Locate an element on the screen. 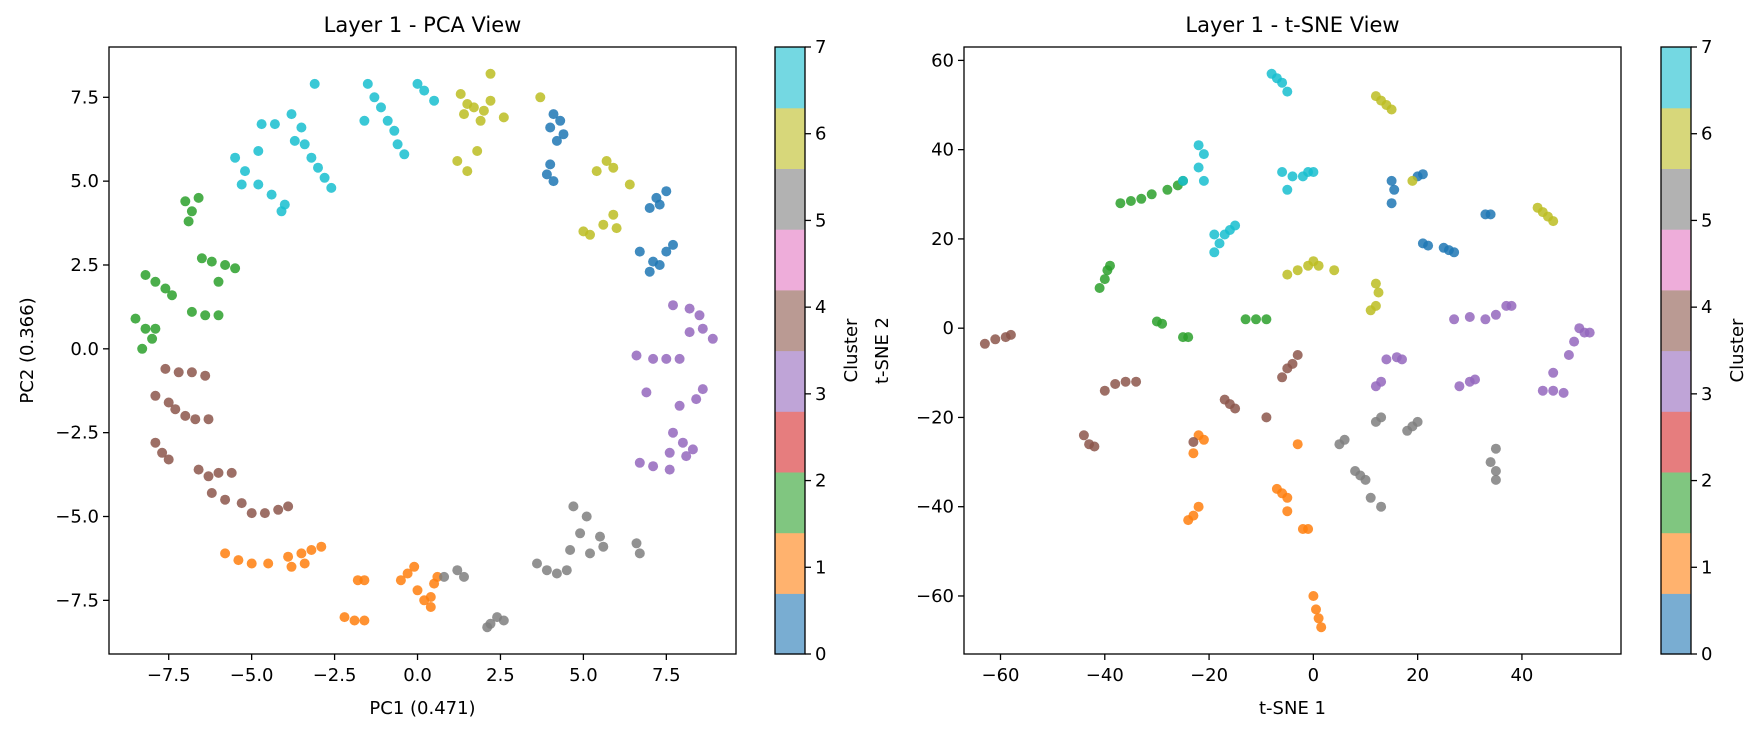 The width and height of the screenshot is (1754, 731). y-tick-label: 0 is located at coordinates (948, 328).